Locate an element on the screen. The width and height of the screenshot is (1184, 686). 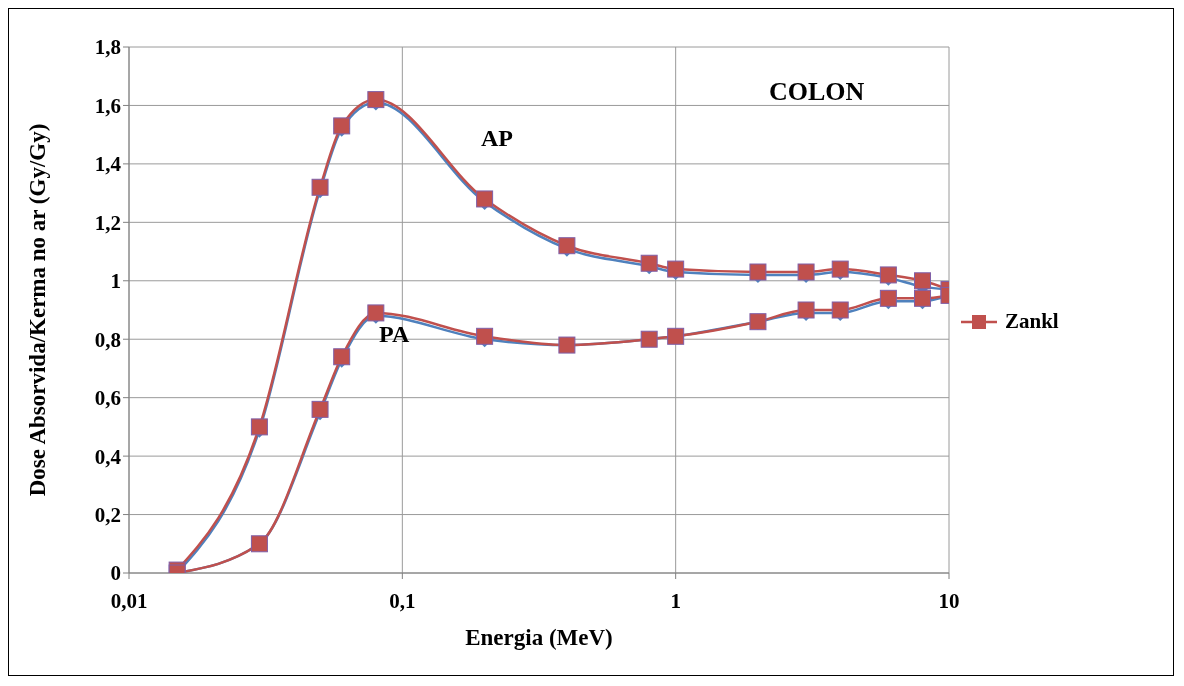
y-tick-label: 0,2 is located at coordinates (107, 515).